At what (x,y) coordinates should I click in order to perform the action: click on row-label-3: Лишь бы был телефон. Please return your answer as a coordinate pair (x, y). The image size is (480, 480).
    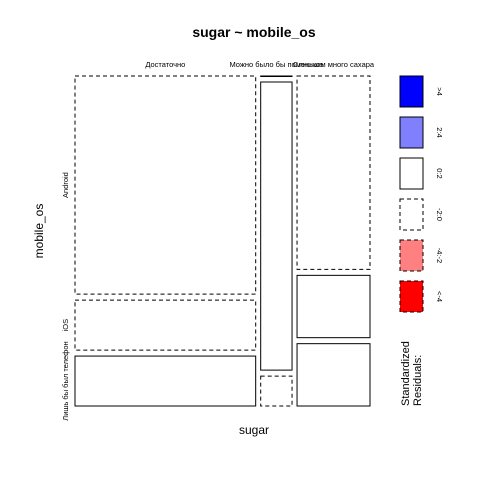
    Looking at the image, I should click on (65, 380).